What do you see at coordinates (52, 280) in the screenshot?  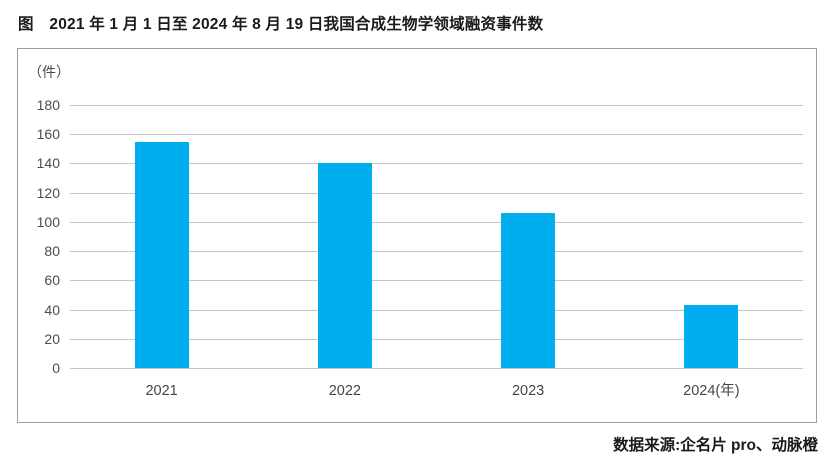 I see `y-tick-label-60: 60` at bounding box center [52, 280].